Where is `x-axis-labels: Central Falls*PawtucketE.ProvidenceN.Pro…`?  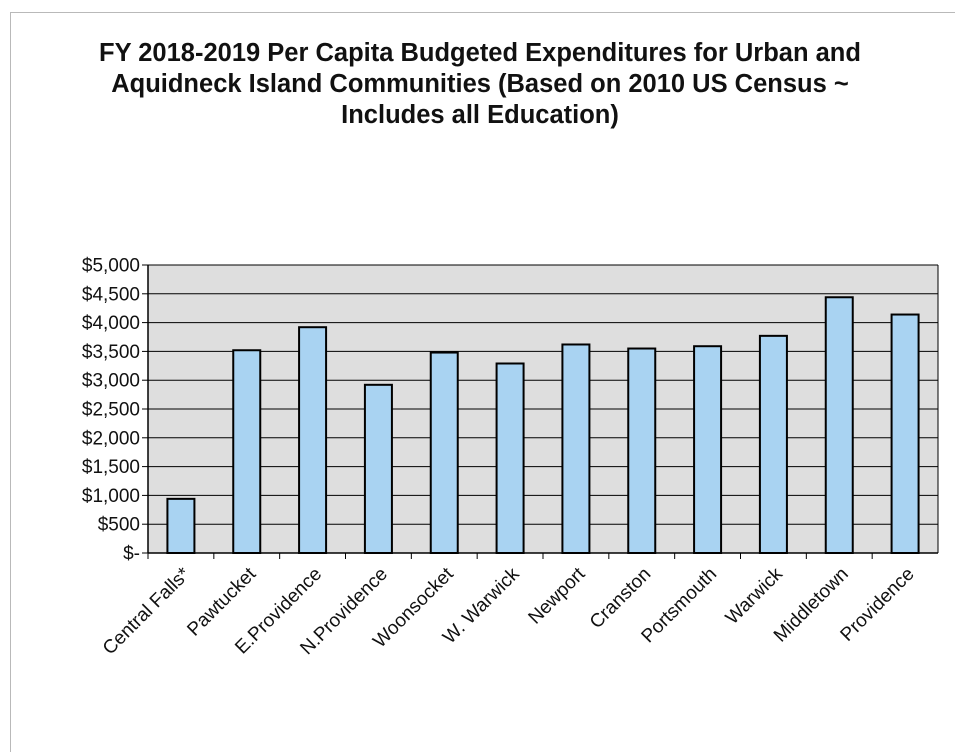
x-axis-labels: Central Falls*PawtucketE.ProvidenceN.Pro… is located at coordinates (509, 606).